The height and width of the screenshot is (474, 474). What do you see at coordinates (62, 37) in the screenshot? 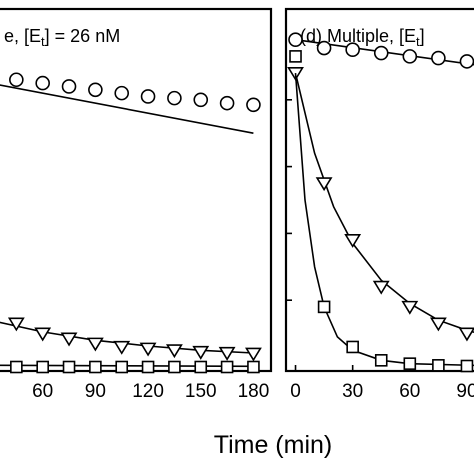
I see `panel-left-title: e, [Et] = 26 nM` at bounding box center [62, 37].